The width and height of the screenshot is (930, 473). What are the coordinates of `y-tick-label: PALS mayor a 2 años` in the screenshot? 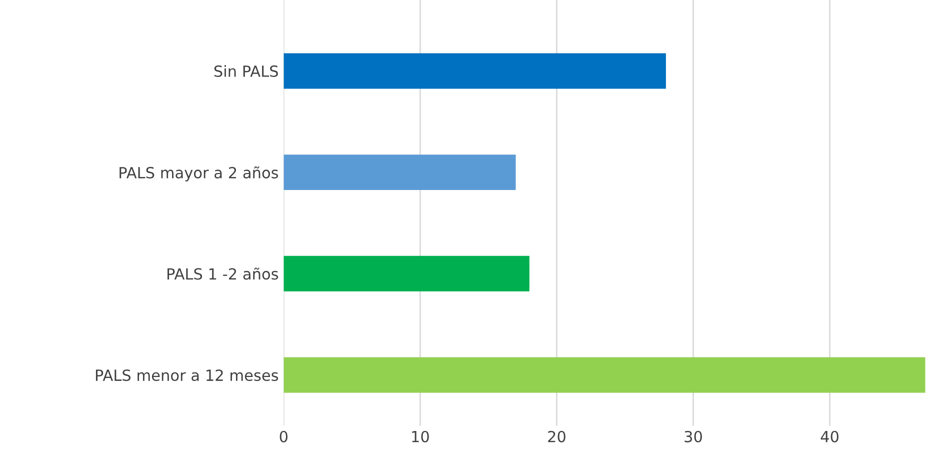 It's located at (199, 174).